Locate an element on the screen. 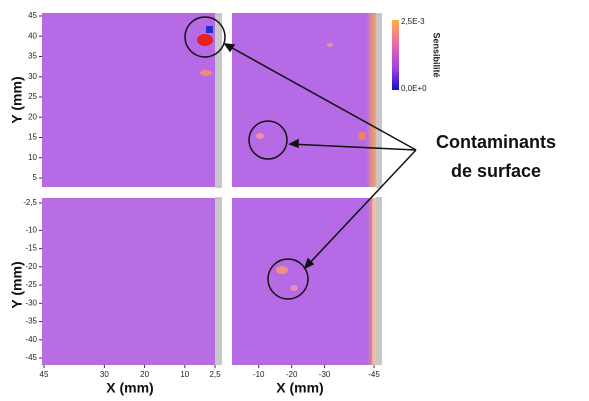 The image size is (589, 401). x-tick-label: 30 is located at coordinates (104, 374).